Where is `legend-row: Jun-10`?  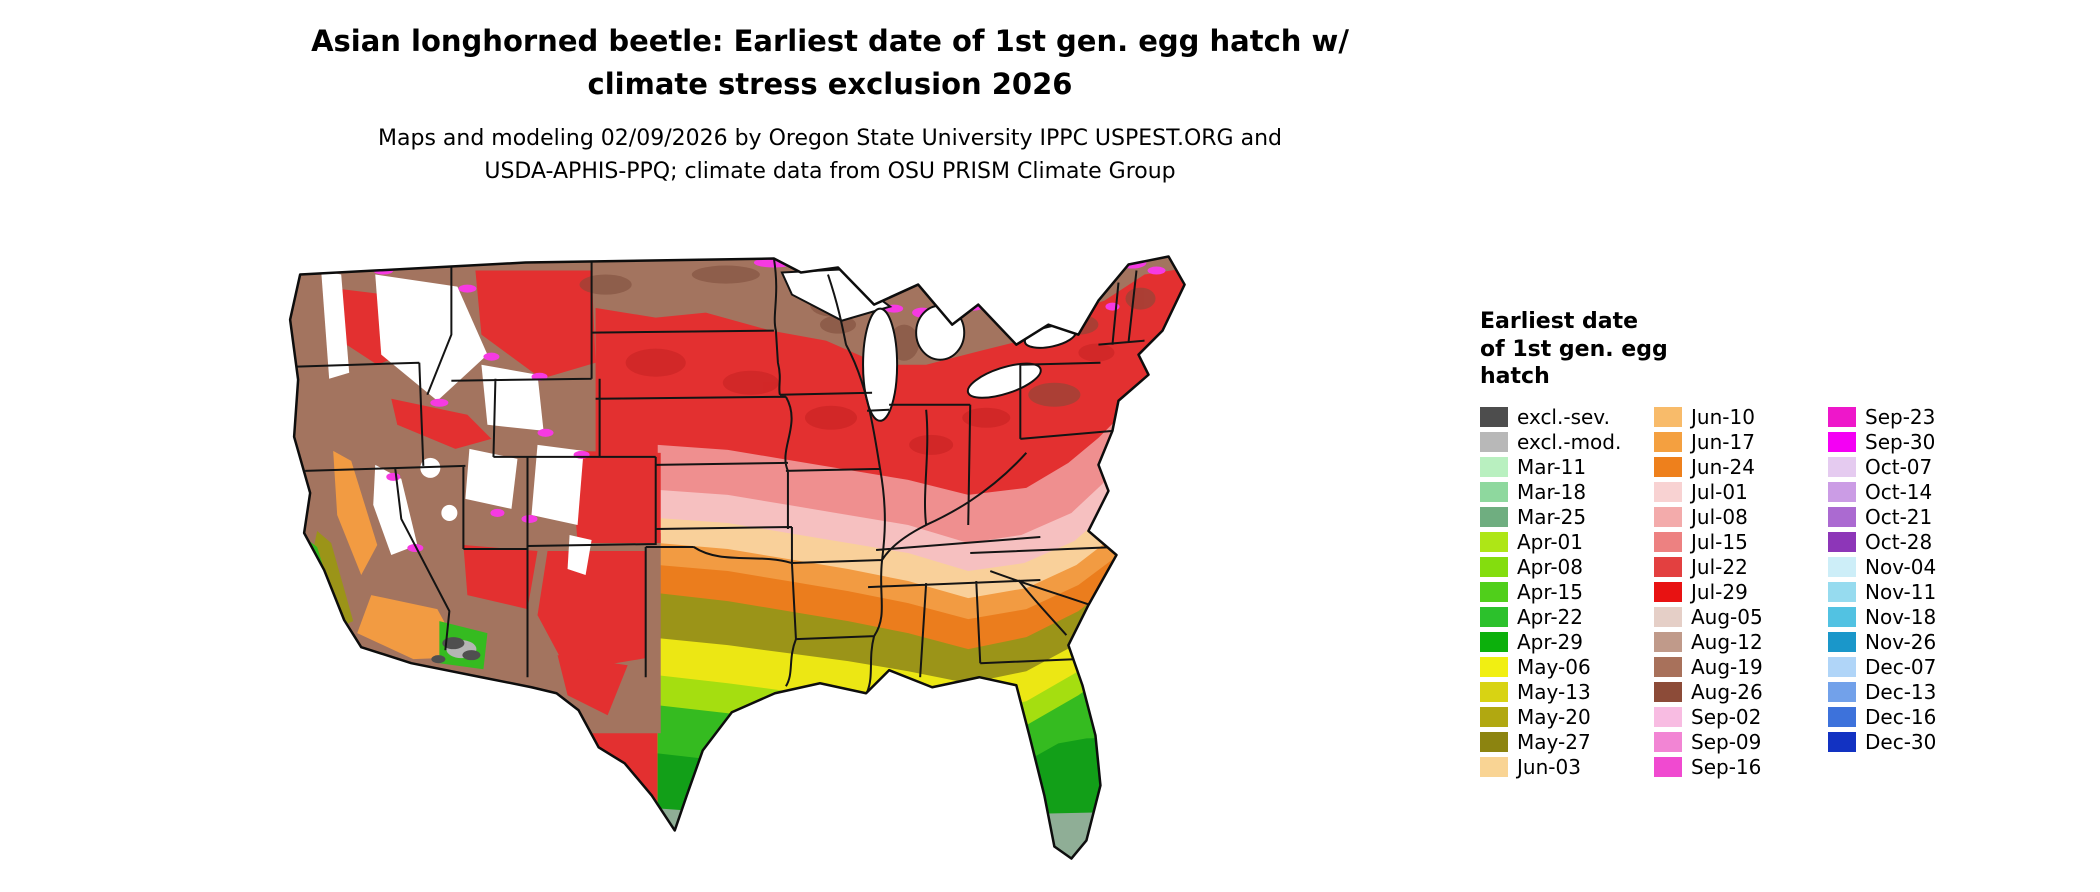
legend-row: Jun-10 is located at coordinates (1733, 417).